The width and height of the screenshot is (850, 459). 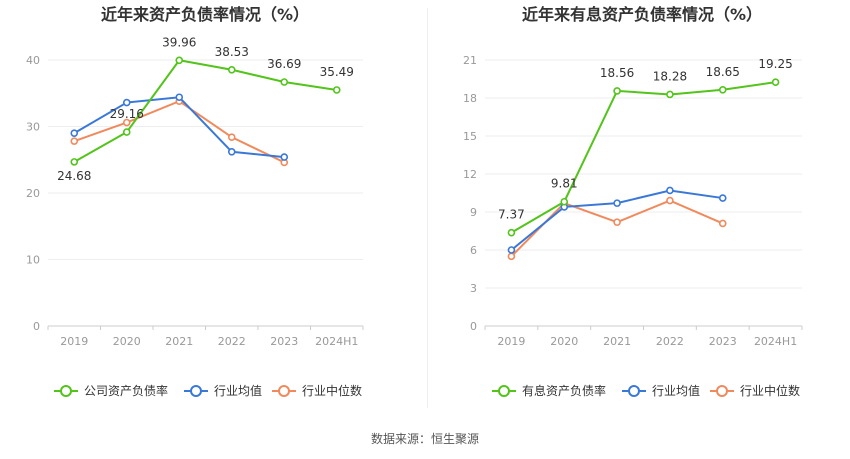 What do you see at coordinates (33, 60) in the screenshot?
I see `y-tick-label: 40` at bounding box center [33, 60].